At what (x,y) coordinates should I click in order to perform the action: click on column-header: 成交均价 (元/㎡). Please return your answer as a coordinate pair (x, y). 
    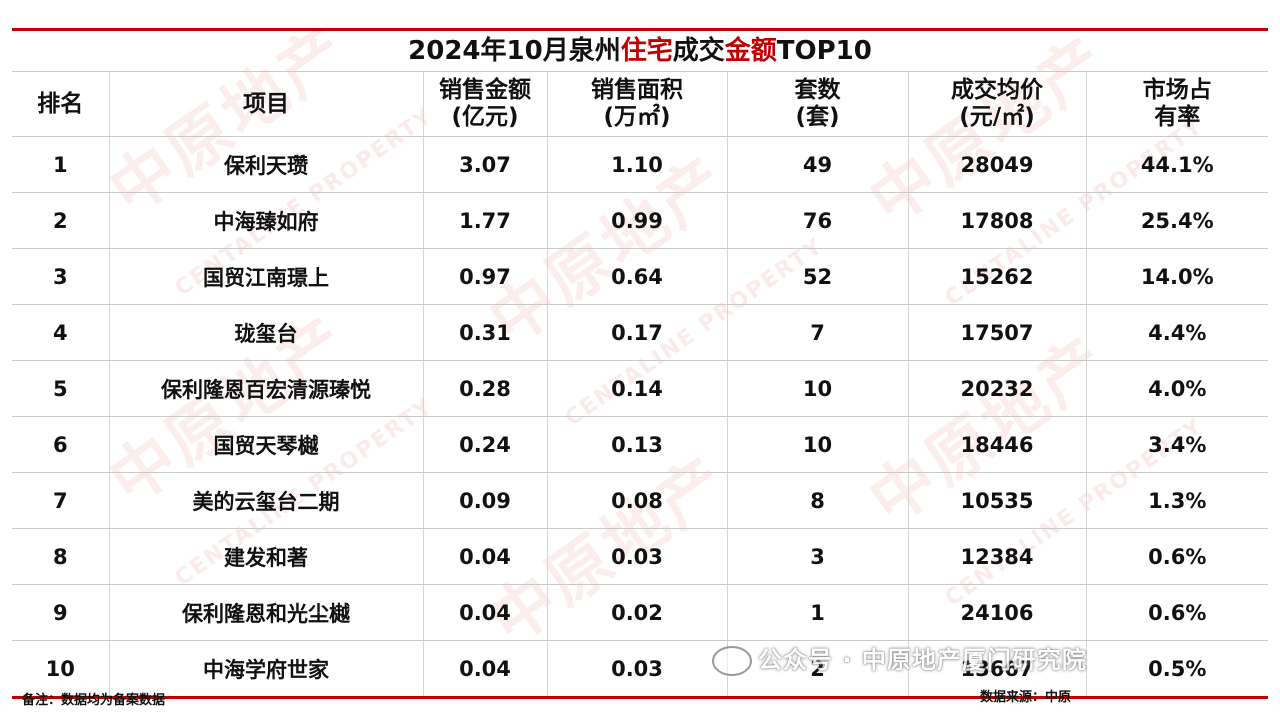
    Looking at the image, I should click on (997, 104).